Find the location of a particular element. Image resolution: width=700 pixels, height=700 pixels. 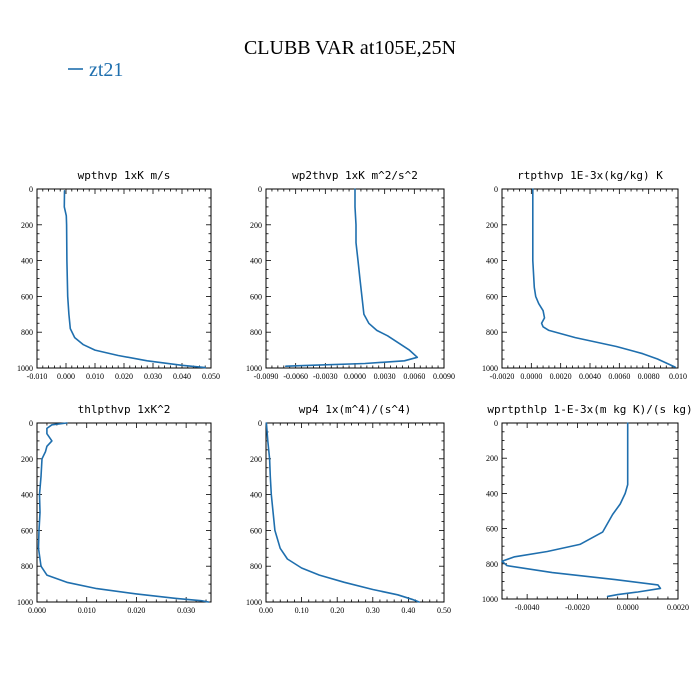

x-tick-label: 0.0080 is located at coordinates (649, 376).